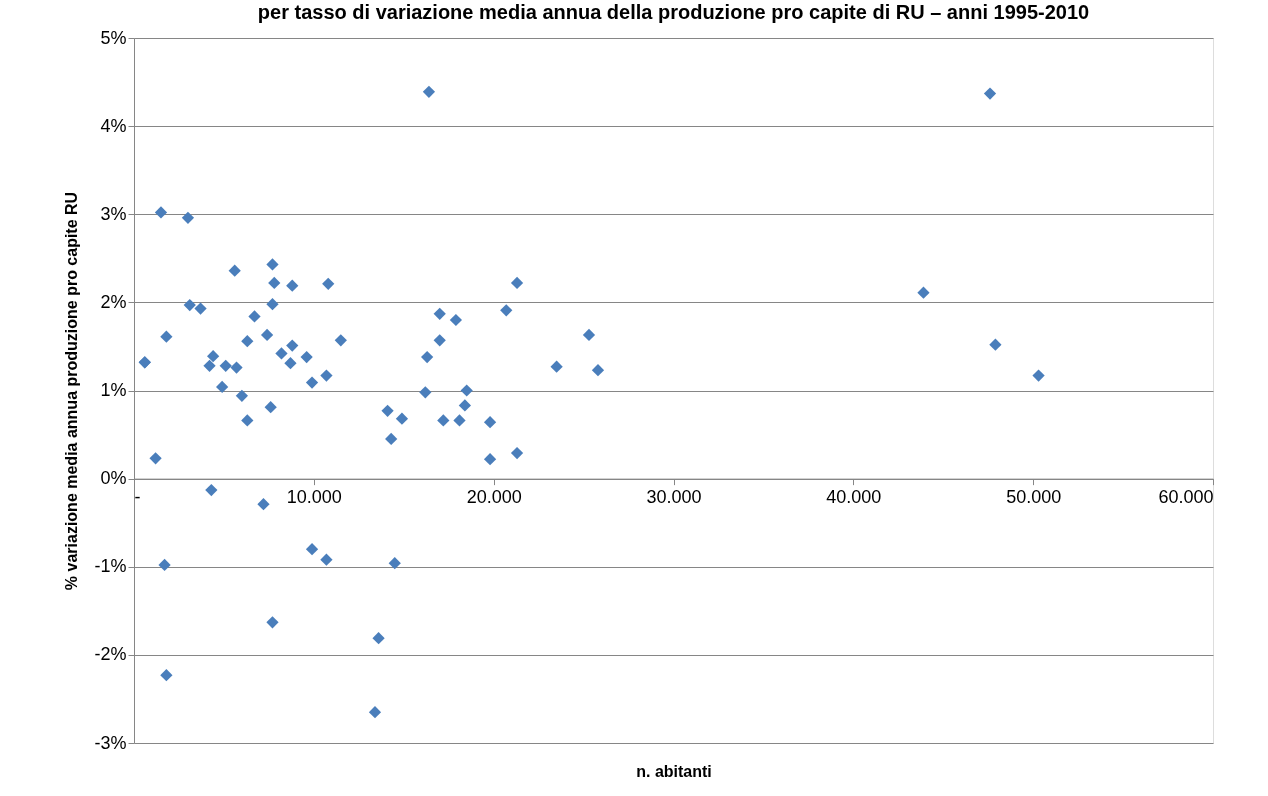 Image resolution: width=1268 pixels, height=796 pixels. Describe the element at coordinates (110, 654) in the screenshot. I see `y-tick-label: -2%` at that location.